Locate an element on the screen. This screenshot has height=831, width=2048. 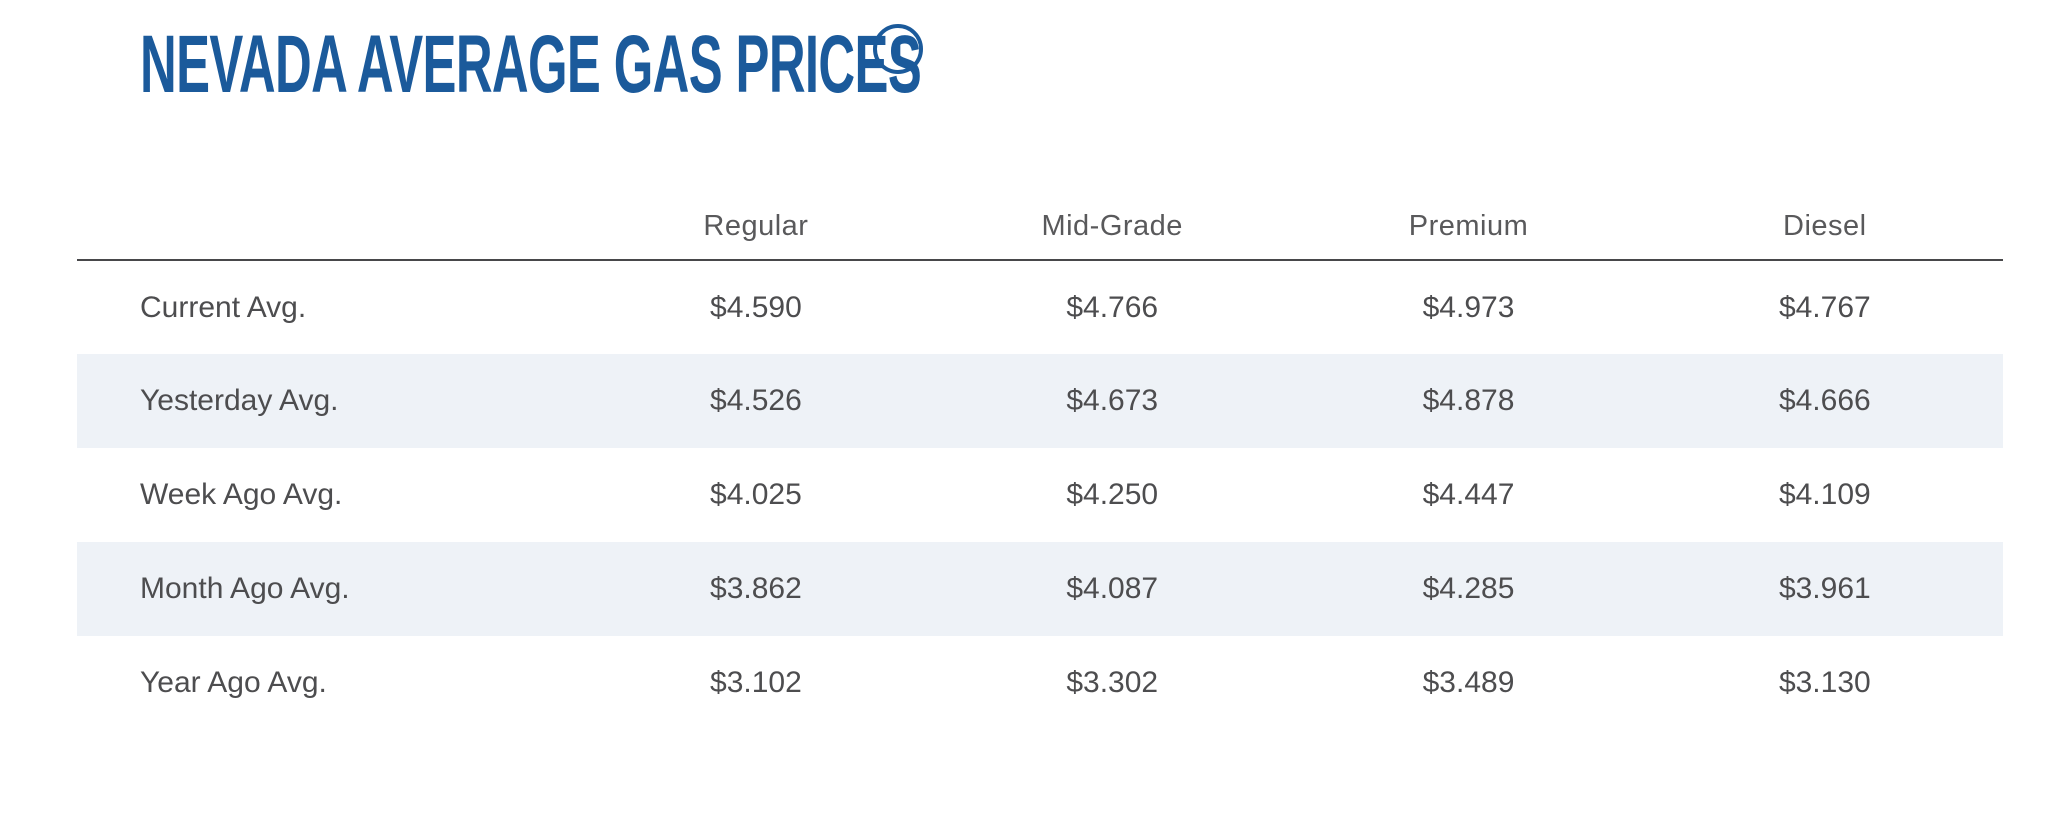
price-cell: $3.302 is located at coordinates (1112, 682).